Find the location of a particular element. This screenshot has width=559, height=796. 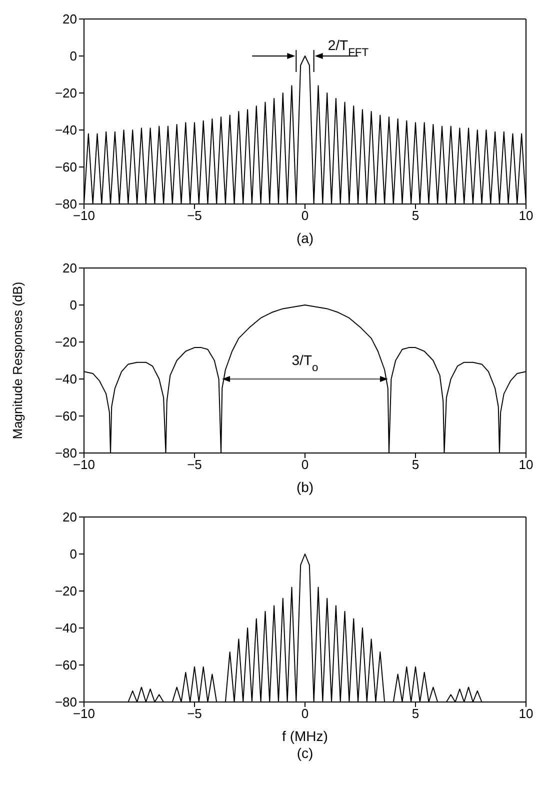

x-axis-title: f (MHz) is located at coordinates (305, 736).